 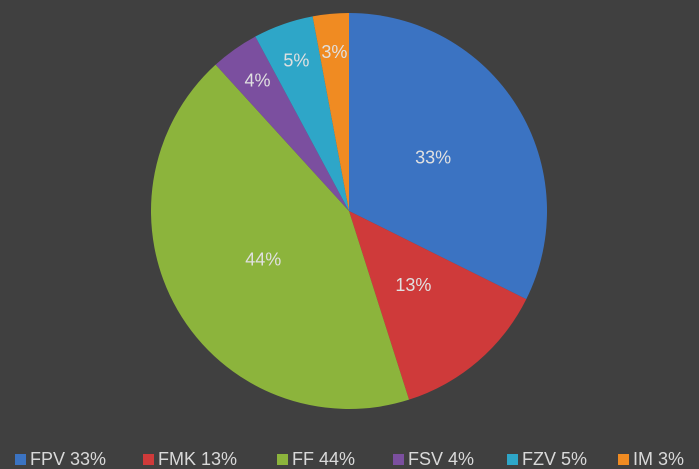 What do you see at coordinates (643, 459) in the screenshot?
I see `legend-name: IM` at bounding box center [643, 459].